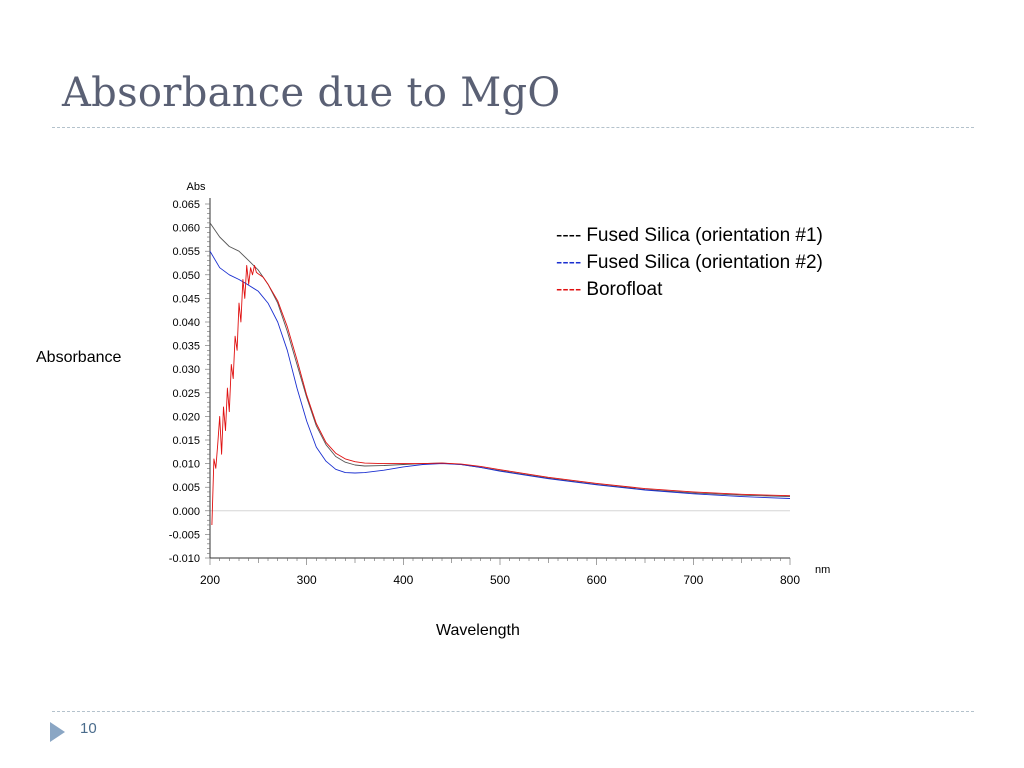 The width and height of the screenshot is (1024, 768). I want to click on y-tick-label: 0.015, so click(186, 441).